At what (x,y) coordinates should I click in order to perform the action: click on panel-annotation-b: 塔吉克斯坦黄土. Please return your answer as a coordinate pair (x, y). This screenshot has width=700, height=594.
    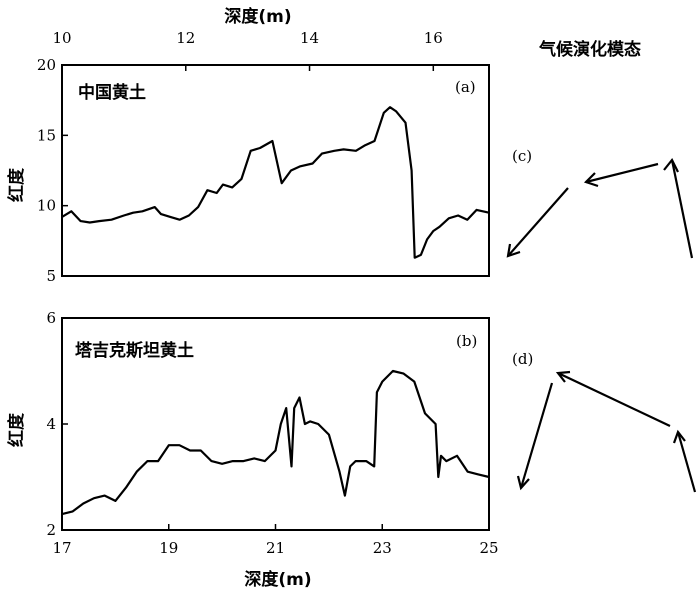
    Looking at the image, I should click on (134, 350).